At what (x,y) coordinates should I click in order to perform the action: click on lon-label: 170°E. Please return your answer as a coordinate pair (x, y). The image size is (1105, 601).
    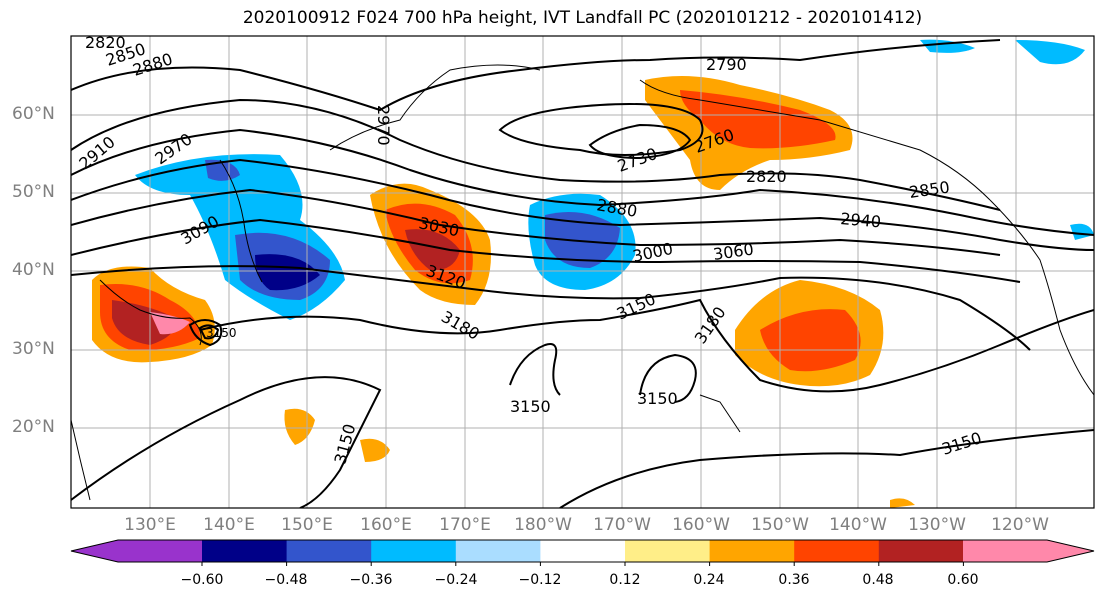
    Looking at the image, I should click on (465, 525).